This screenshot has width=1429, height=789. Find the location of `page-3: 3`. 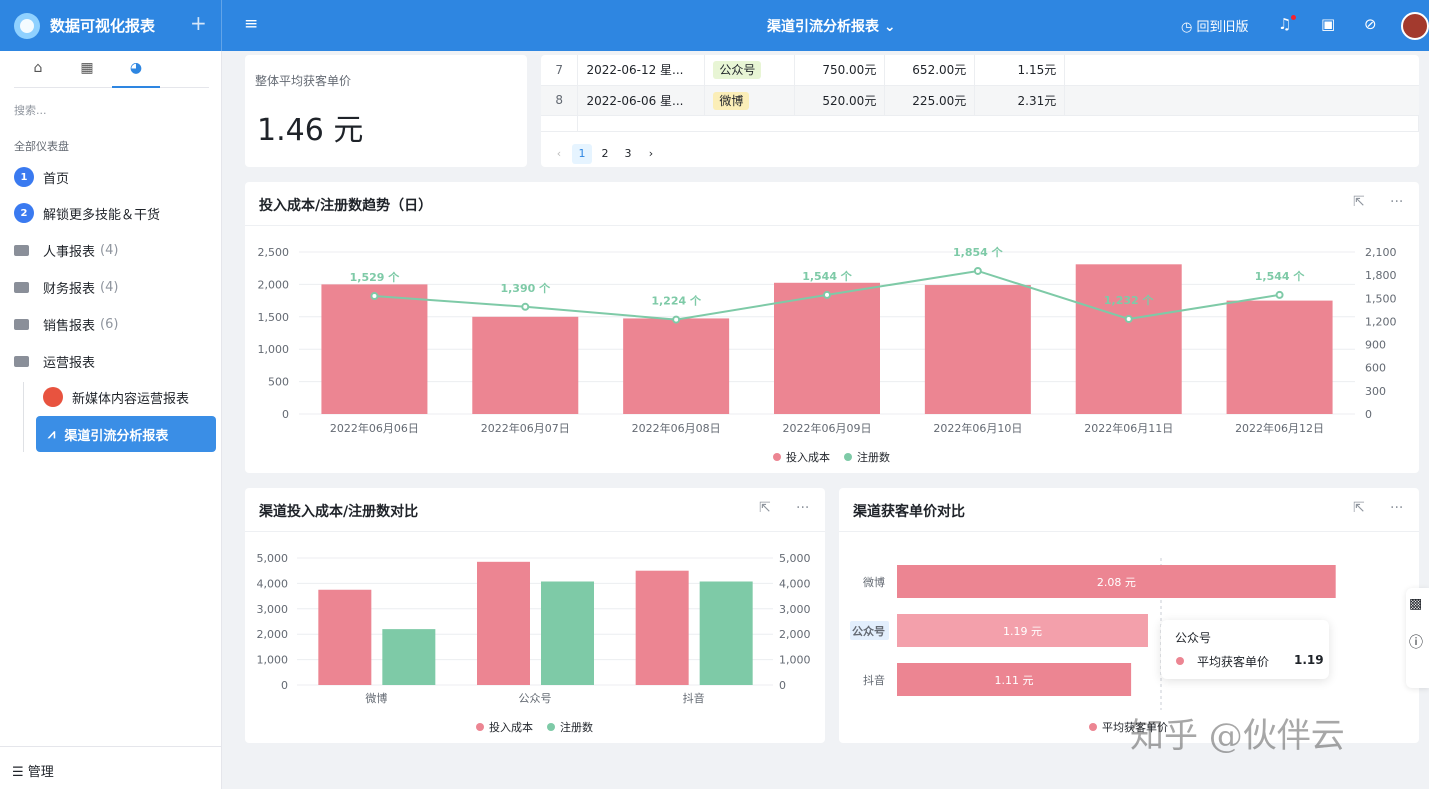

page-3: 3 is located at coordinates (628, 153).